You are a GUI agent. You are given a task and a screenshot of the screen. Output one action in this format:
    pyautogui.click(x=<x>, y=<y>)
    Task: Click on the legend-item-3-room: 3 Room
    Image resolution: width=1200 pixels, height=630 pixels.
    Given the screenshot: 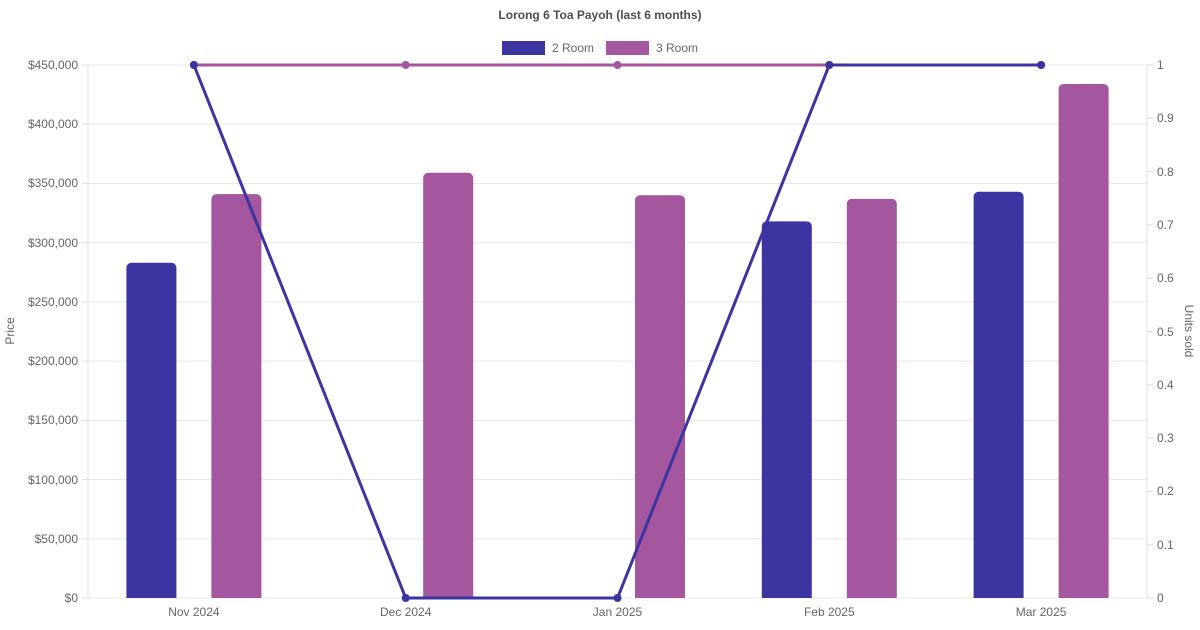 What is the action you would take?
    pyautogui.click(x=652, y=48)
    